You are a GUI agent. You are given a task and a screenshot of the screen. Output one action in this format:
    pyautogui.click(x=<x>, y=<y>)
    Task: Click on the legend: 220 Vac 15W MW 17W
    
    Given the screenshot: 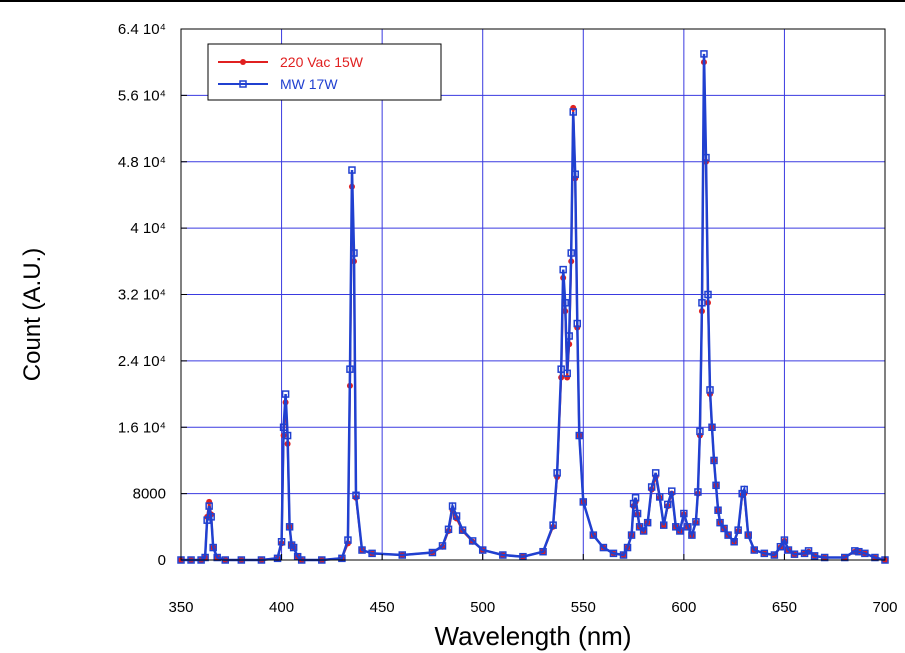 What is the action you would take?
    pyautogui.click(x=324, y=72)
    